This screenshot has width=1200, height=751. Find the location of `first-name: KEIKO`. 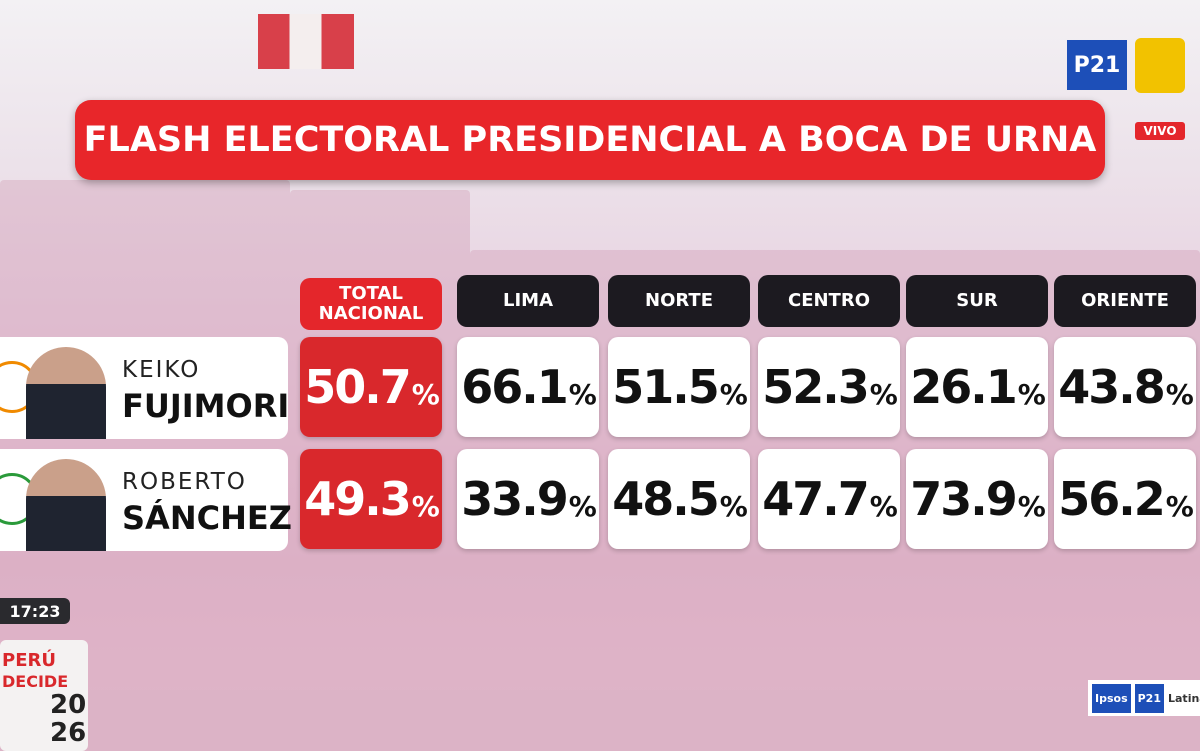

first-name: KEIKO is located at coordinates (161, 370).